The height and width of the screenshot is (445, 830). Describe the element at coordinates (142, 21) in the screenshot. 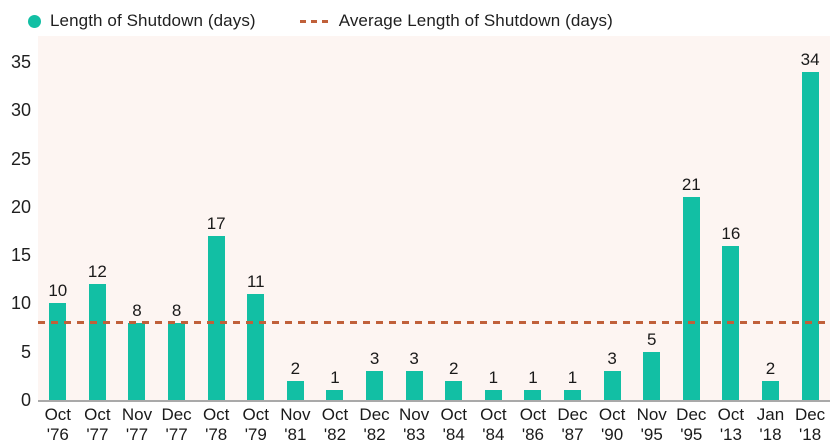

I see `legend-item-shutdown-length: Length of Shutdown (days)` at that location.